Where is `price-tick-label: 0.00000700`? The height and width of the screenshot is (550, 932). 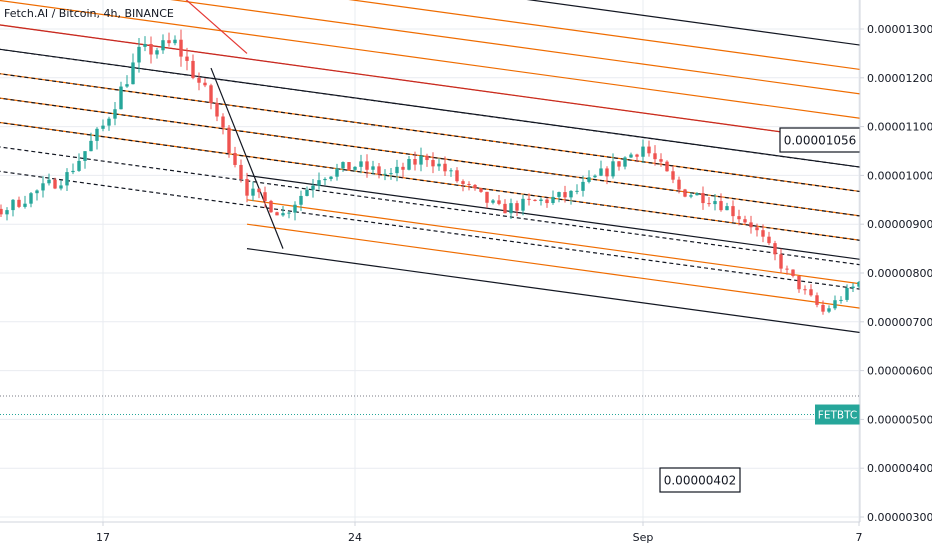
price-tick-label: 0.00000700 is located at coordinates (899, 322).